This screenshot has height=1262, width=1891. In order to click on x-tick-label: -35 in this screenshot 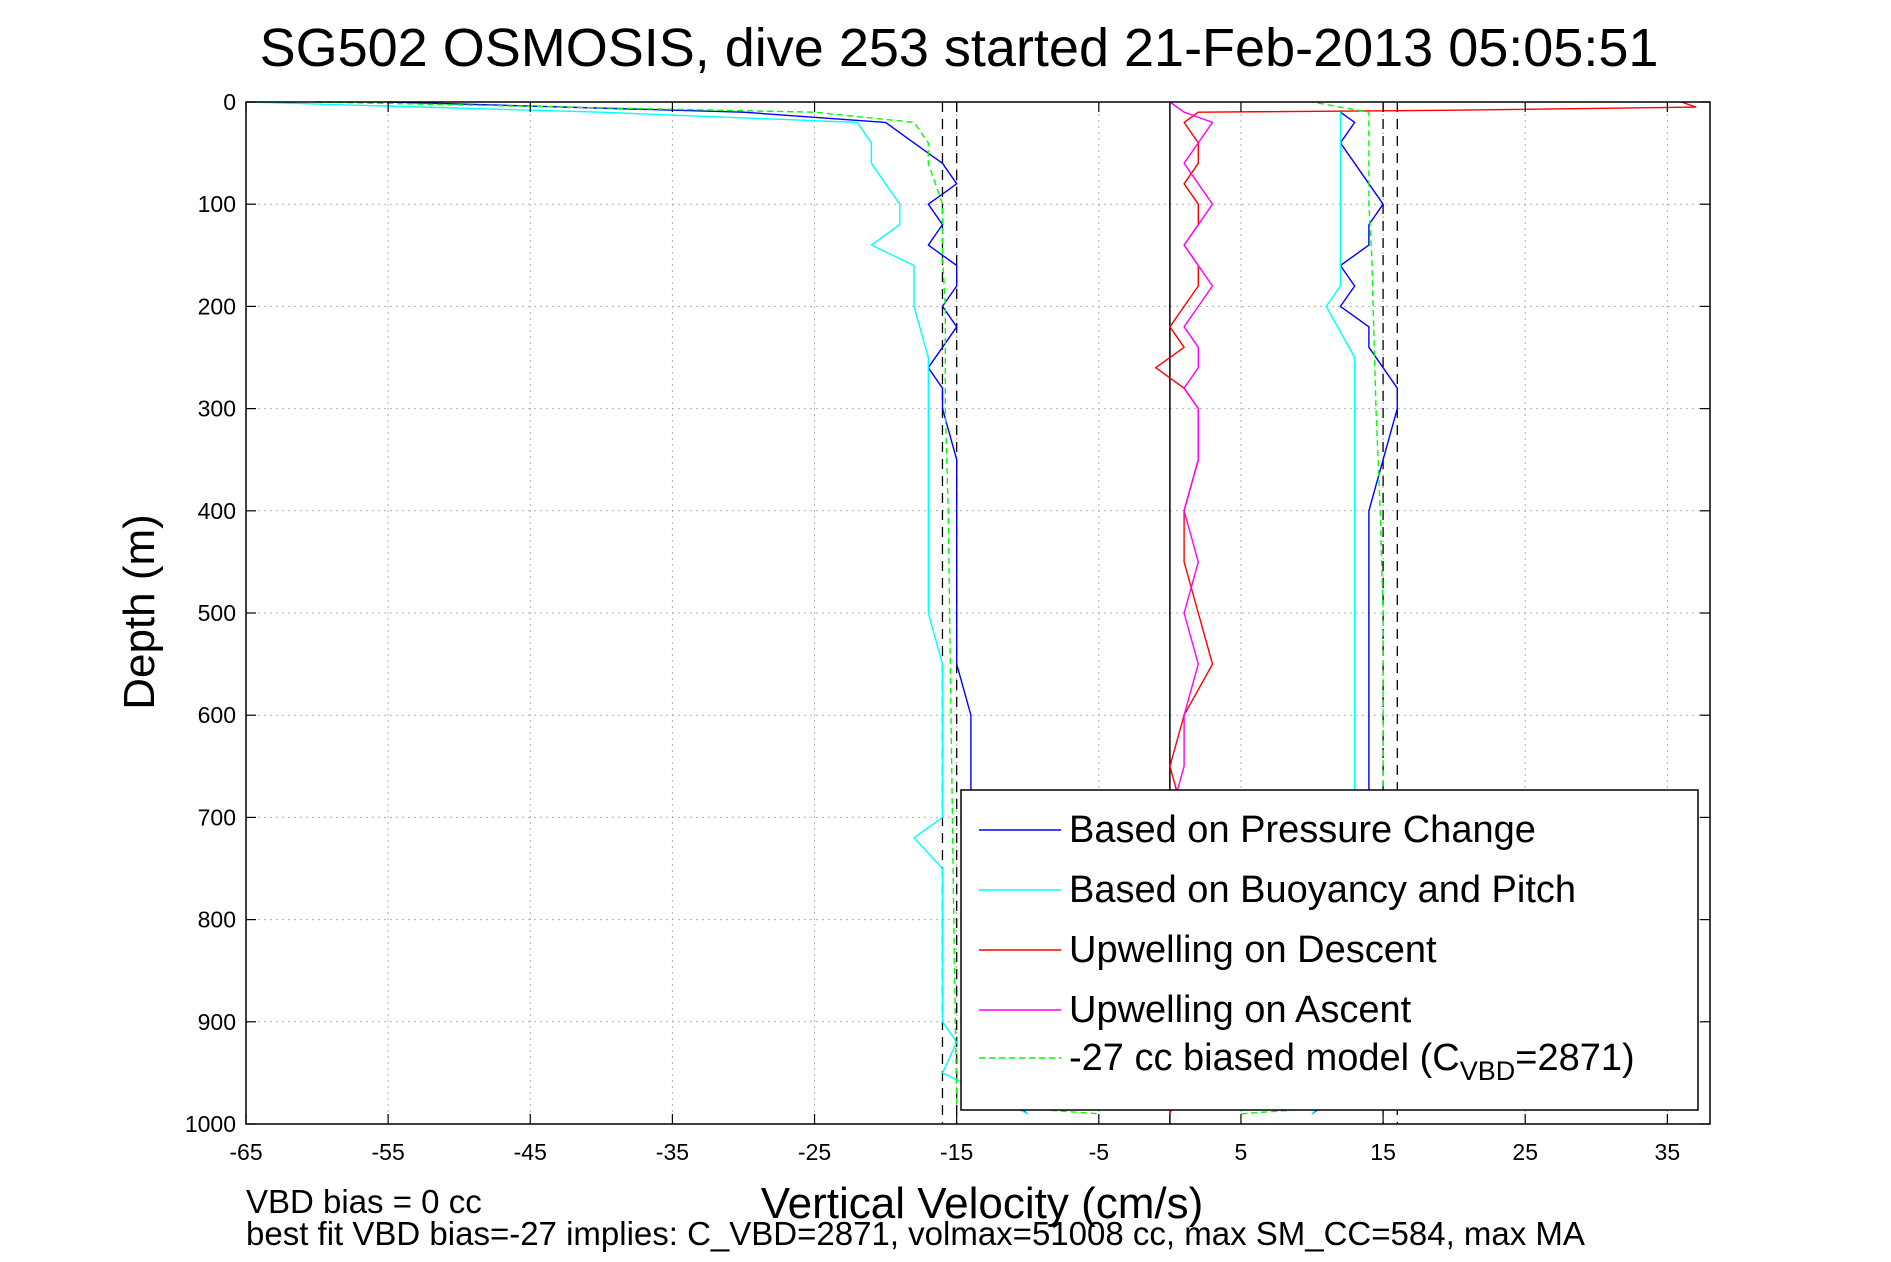, I will do `click(672, 1152)`.